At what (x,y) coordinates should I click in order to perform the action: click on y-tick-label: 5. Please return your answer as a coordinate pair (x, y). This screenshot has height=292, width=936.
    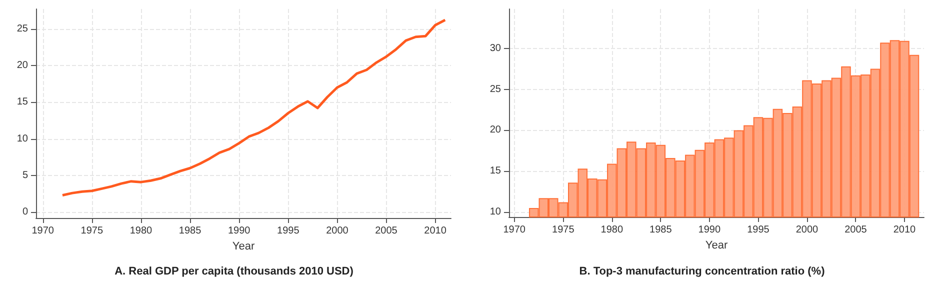
    Looking at the image, I should click on (25, 175).